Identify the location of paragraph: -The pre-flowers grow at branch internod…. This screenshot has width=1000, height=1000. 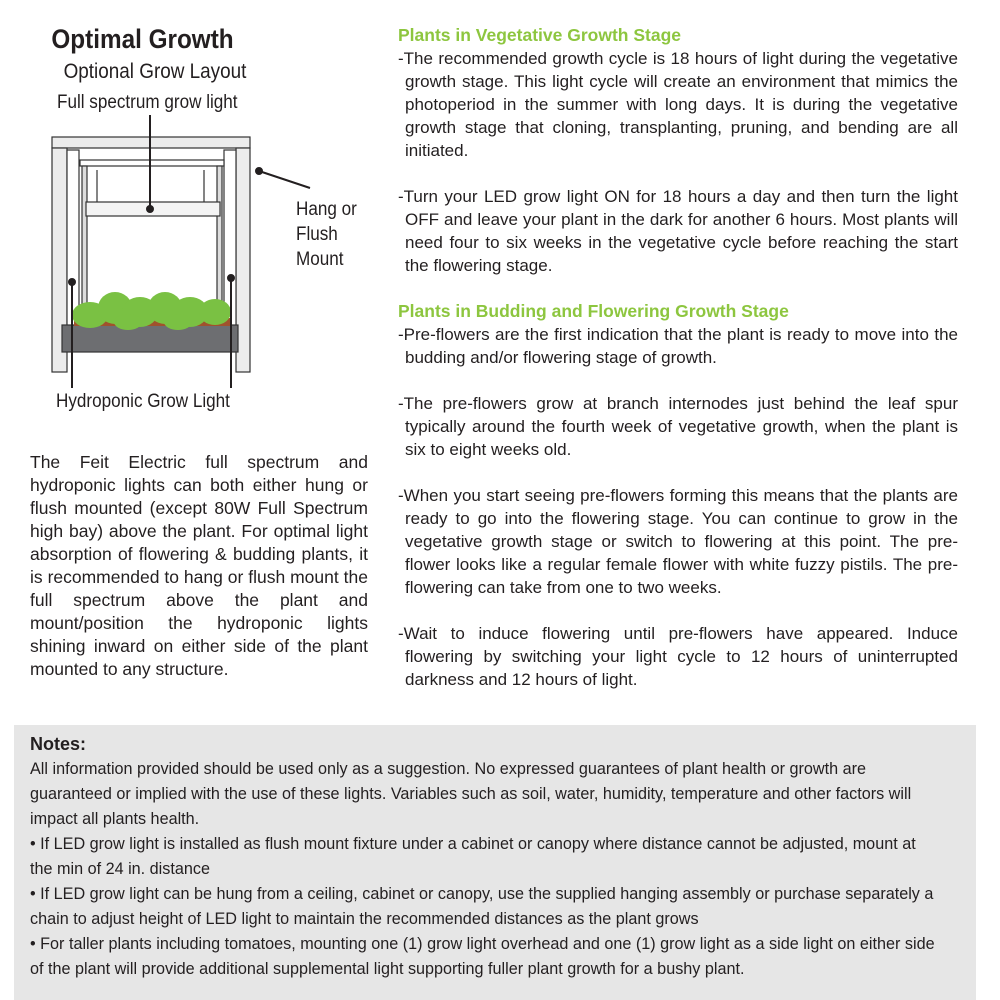
(678, 426).